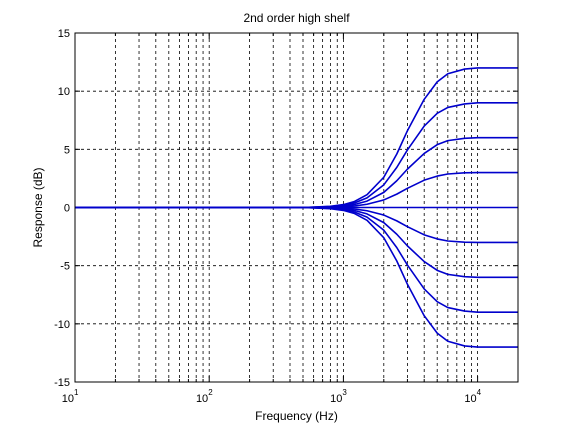 The height and width of the screenshot is (430, 573). What do you see at coordinates (64, 92) in the screenshot?
I see `y-tick-label: 10` at bounding box center [64, 92].